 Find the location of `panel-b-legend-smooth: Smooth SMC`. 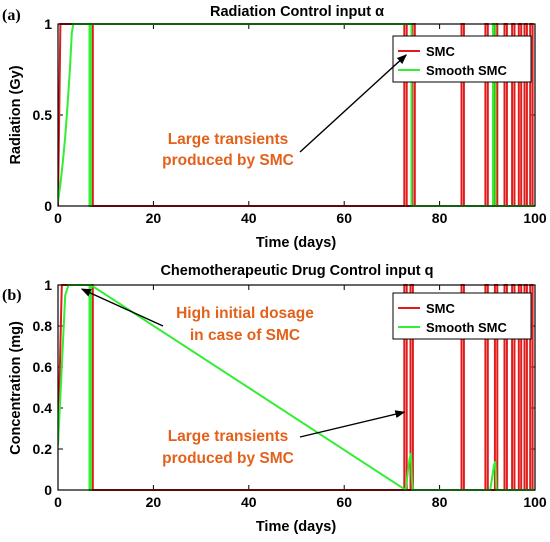

panel-b-legend-smooth: Smooth SMC is located at coordinates (466, 327).